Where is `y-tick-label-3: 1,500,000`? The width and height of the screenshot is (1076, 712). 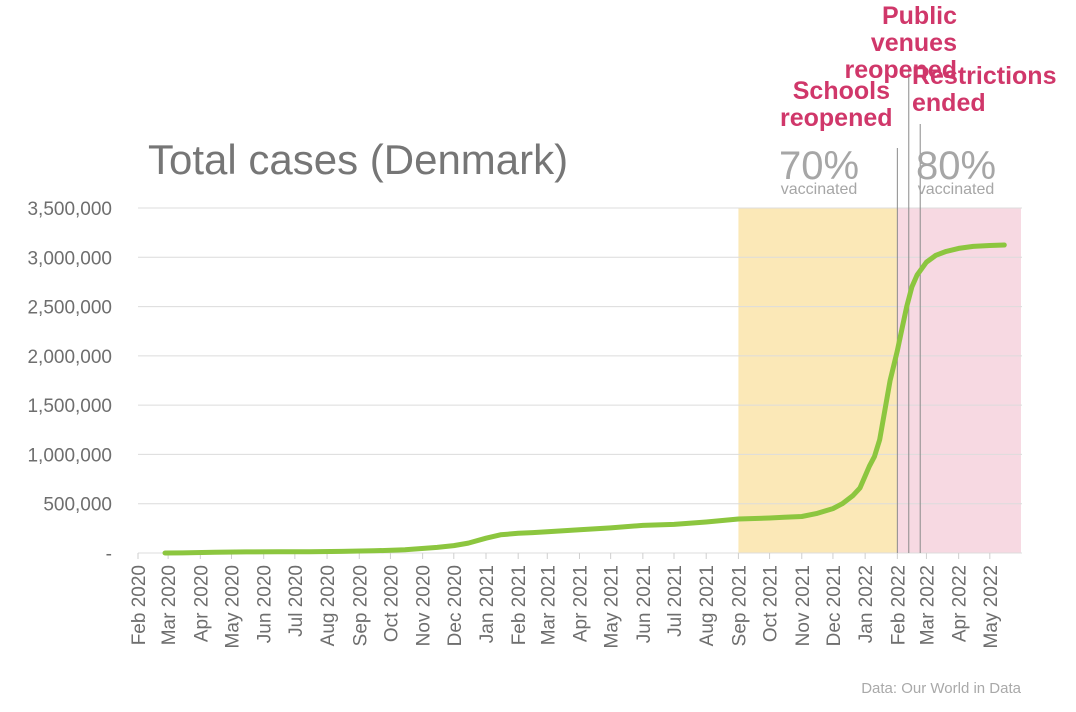
y-tick-label-3: 1,500,000 is located at coordinates (69, 406).